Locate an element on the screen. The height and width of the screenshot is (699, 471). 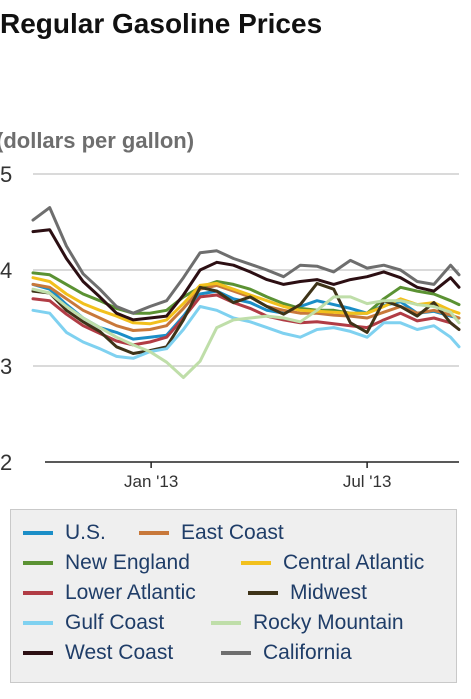
legend-label: West Coast is located at coordinates (119, 652).